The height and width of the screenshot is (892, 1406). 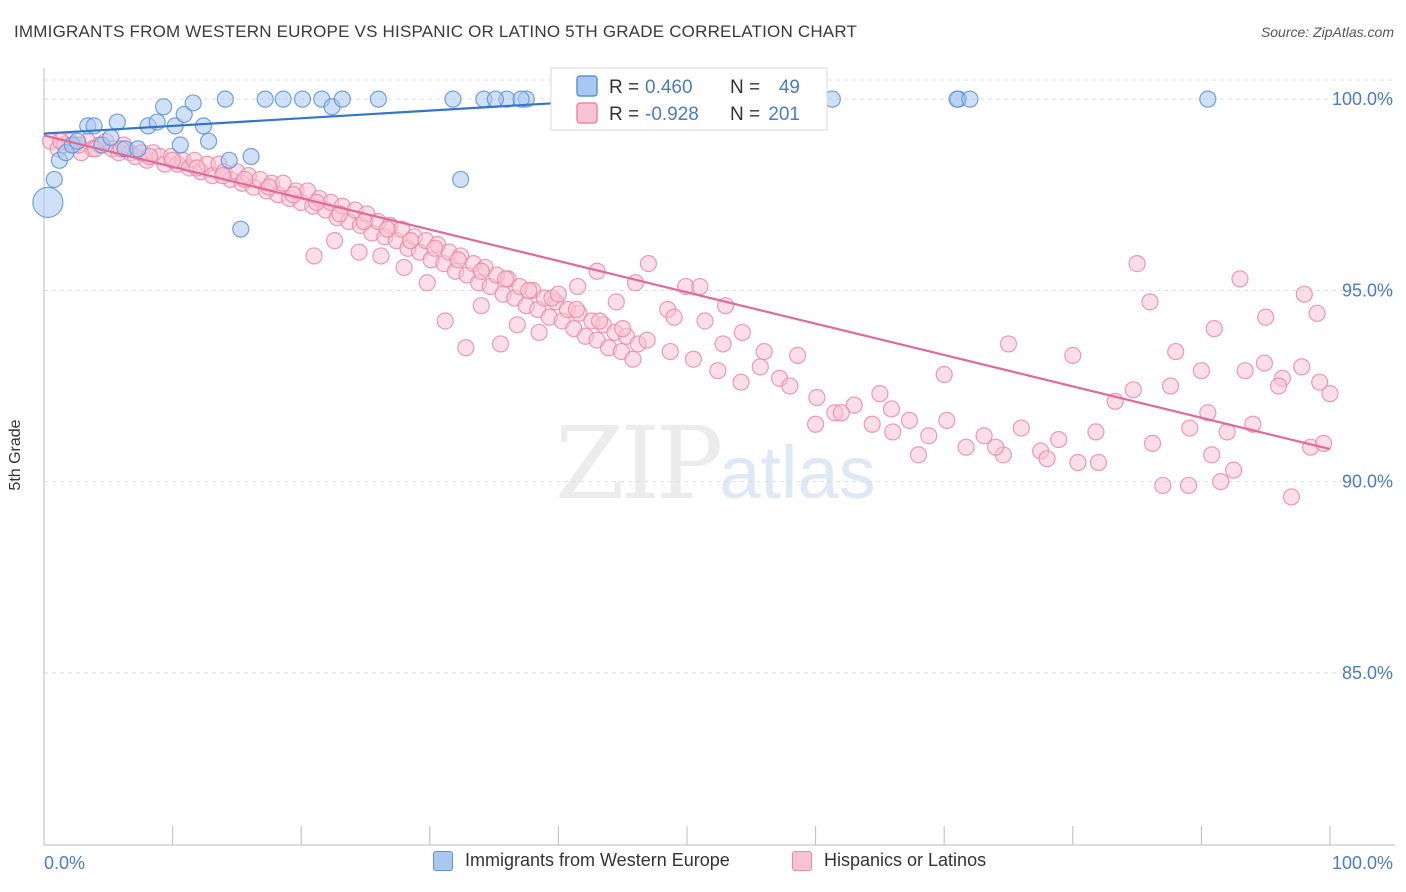 What do you see at coordinates (905, 860) in the screenshot?
I see `legend-label-hispanics: Hispanics or Latinos` at bounding box center [905, 860].